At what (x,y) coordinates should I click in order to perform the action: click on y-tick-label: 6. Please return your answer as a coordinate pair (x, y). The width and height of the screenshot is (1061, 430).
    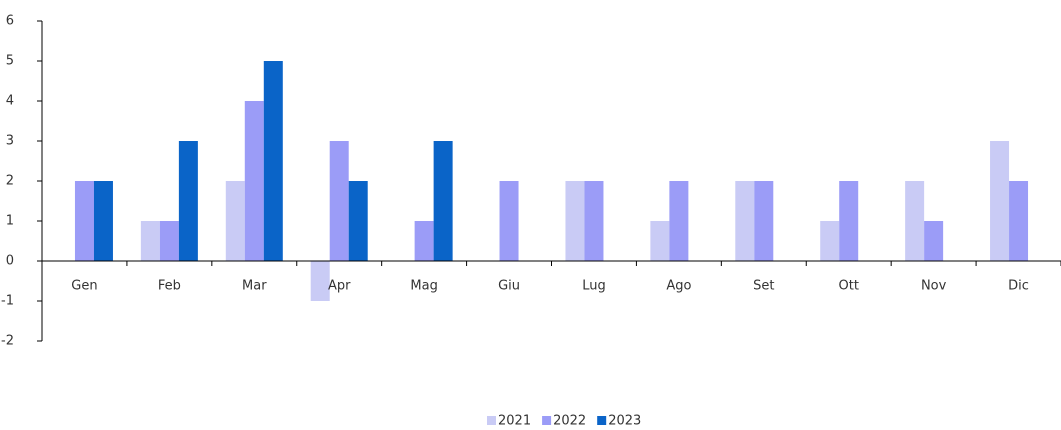
    Looking at the image, I should click on (10, 21).